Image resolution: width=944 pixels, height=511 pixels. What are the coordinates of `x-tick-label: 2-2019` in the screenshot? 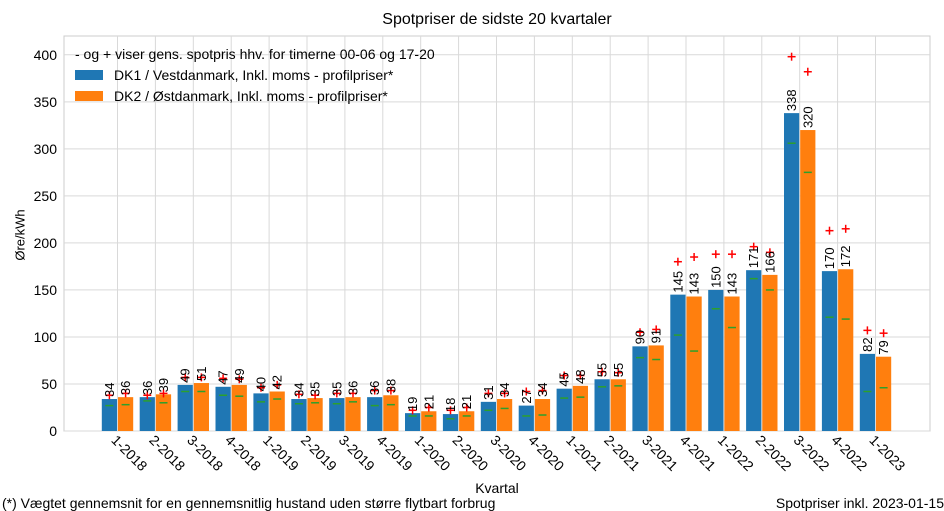 It's located at (319, 453).